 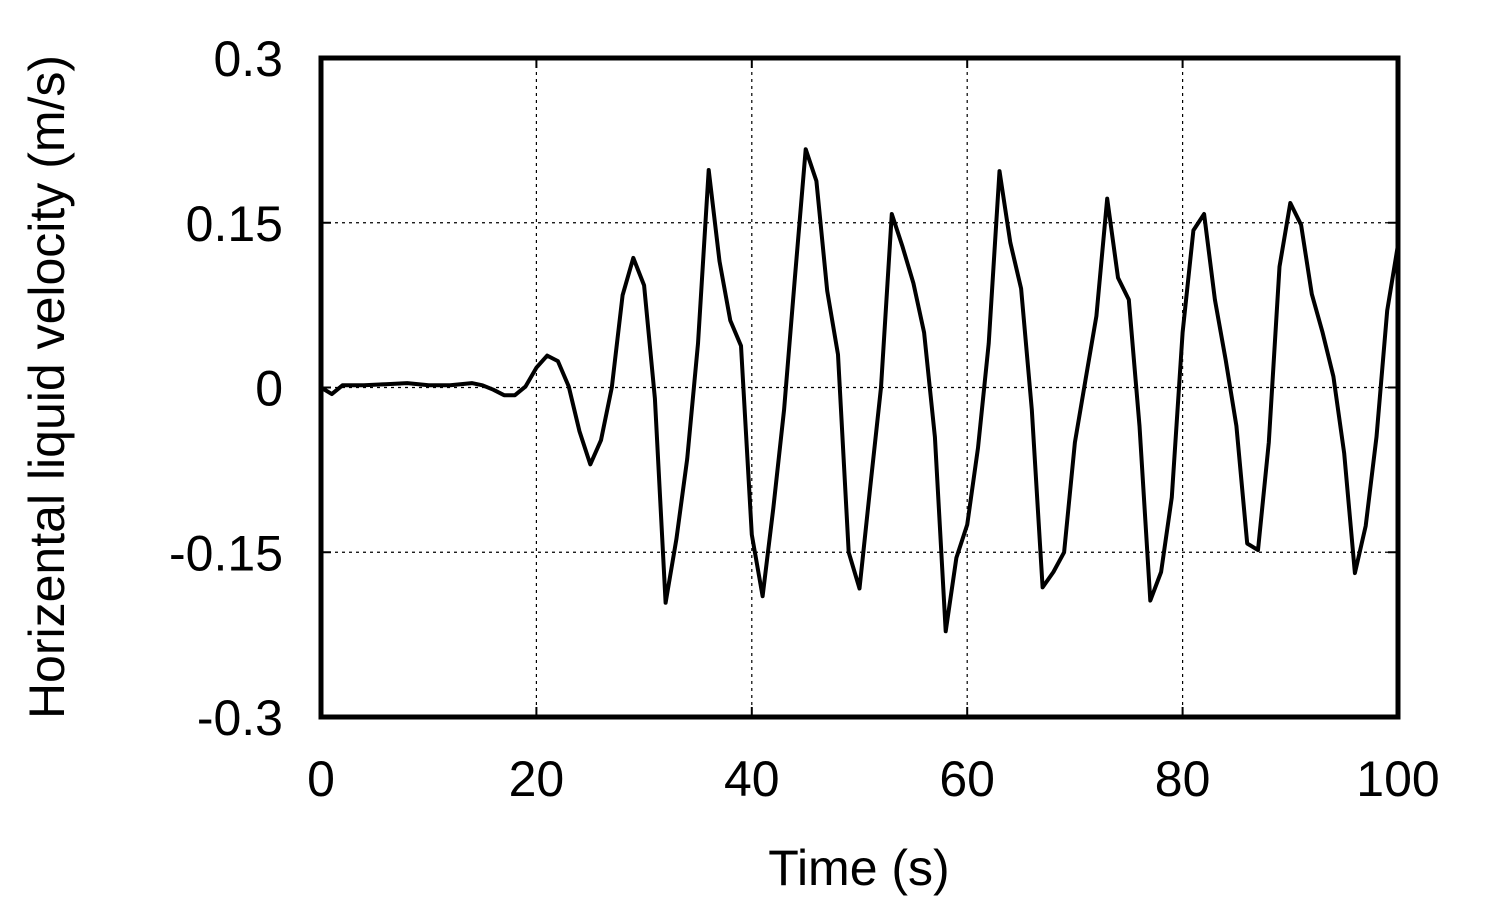 I want to click on x-tick-labels: 0 20 40 60 80 100, so click(x=873, y=779).